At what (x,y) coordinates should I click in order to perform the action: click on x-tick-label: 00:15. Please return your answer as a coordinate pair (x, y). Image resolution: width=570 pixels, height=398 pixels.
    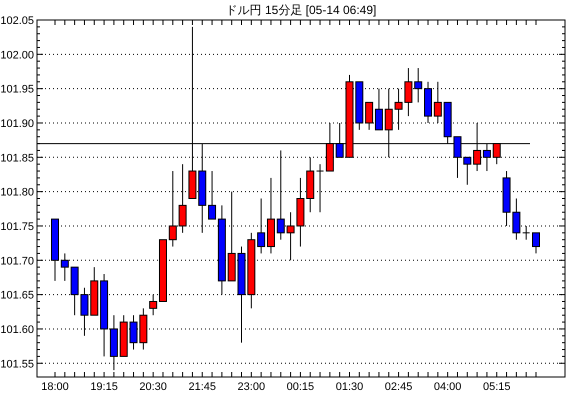
    Looking at the image, I should click on (300, 387).